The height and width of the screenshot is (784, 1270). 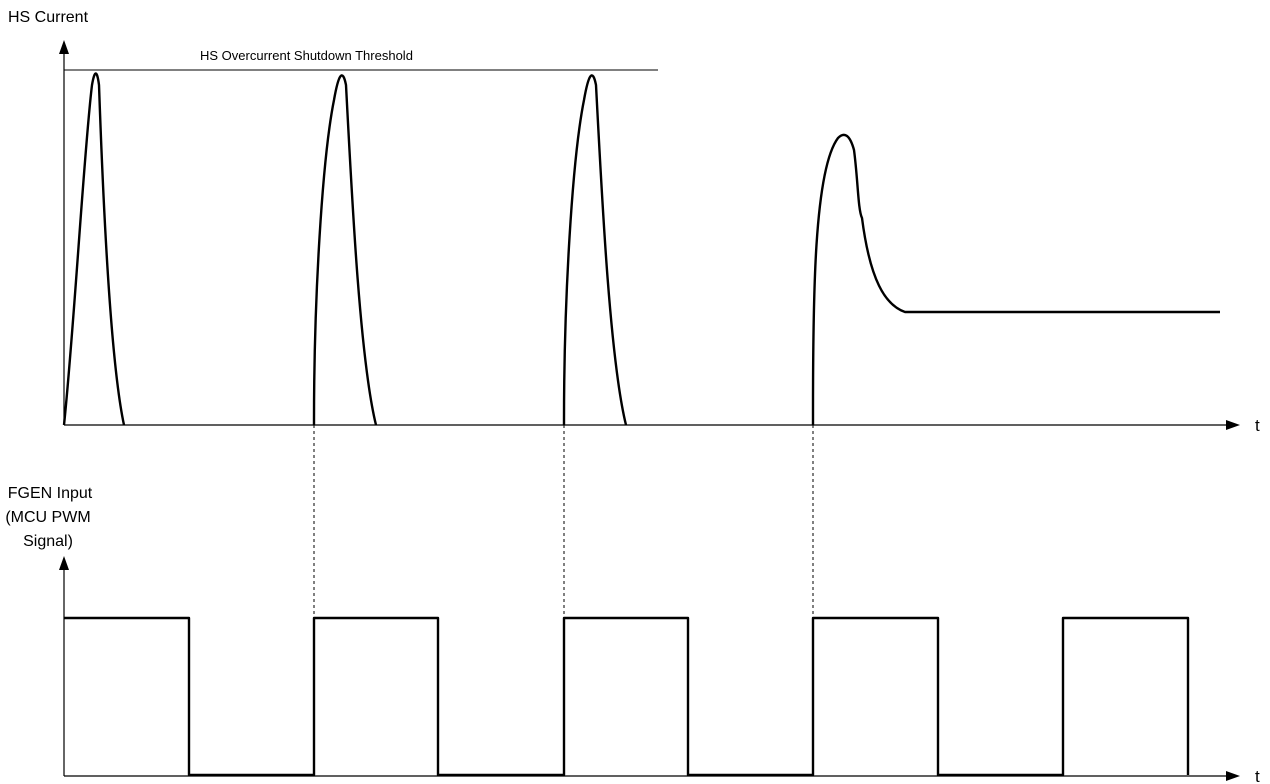 I want to click on fgen-y-label-line3: Signal), so click(x=48, y=541).